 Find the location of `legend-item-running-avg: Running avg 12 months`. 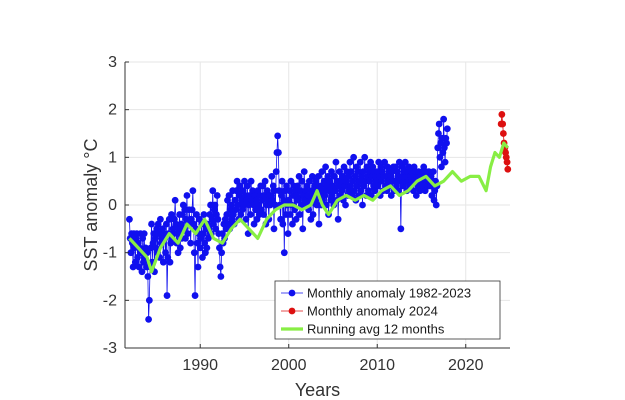

legend-item-running-avg: Running avg 12 months is located at coordinates (363, 329).